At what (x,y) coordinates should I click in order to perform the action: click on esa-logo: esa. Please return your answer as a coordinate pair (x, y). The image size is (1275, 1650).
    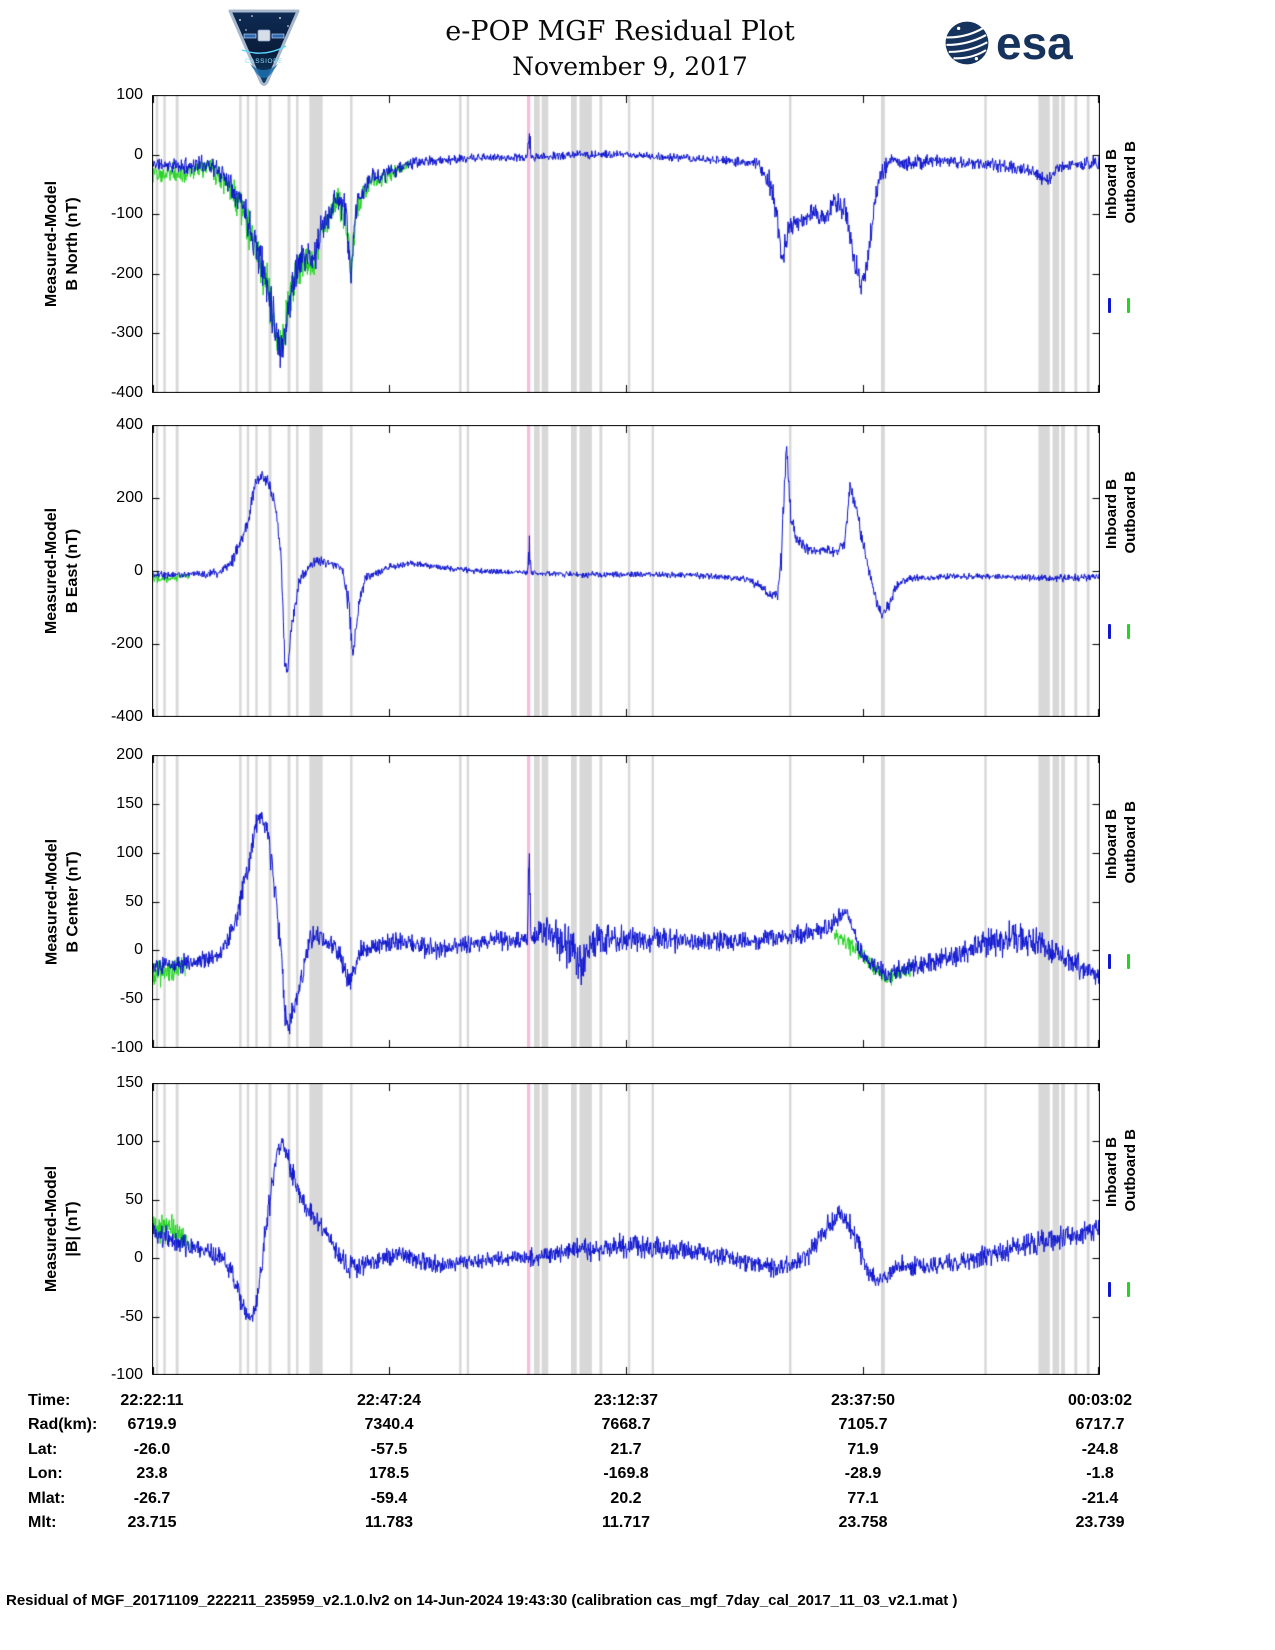
    Looking at the image, I should click on (1008, 43).